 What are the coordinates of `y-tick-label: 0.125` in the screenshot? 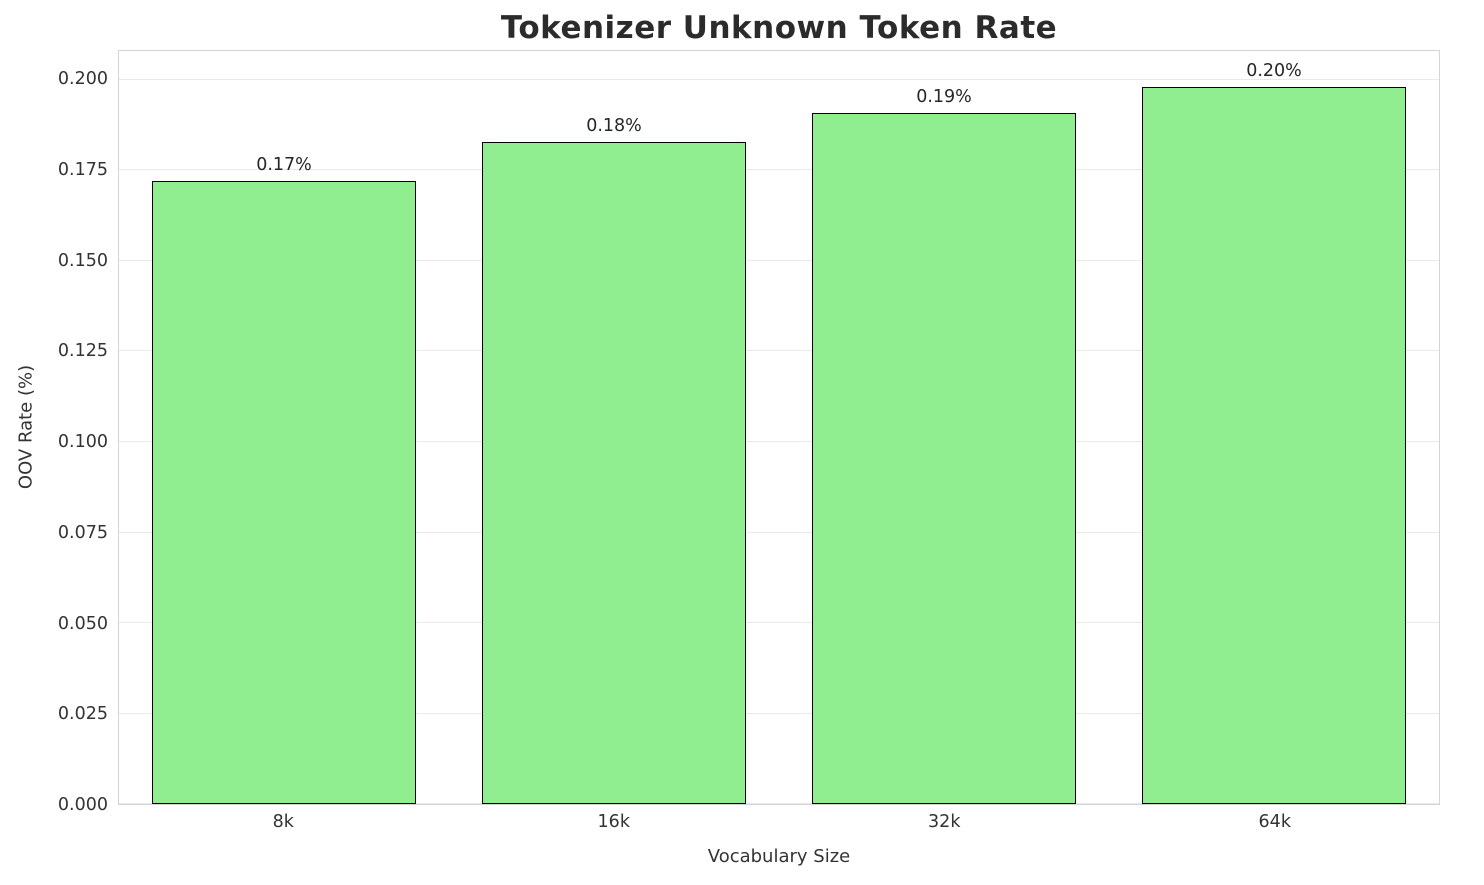 It's located at (82, 351).